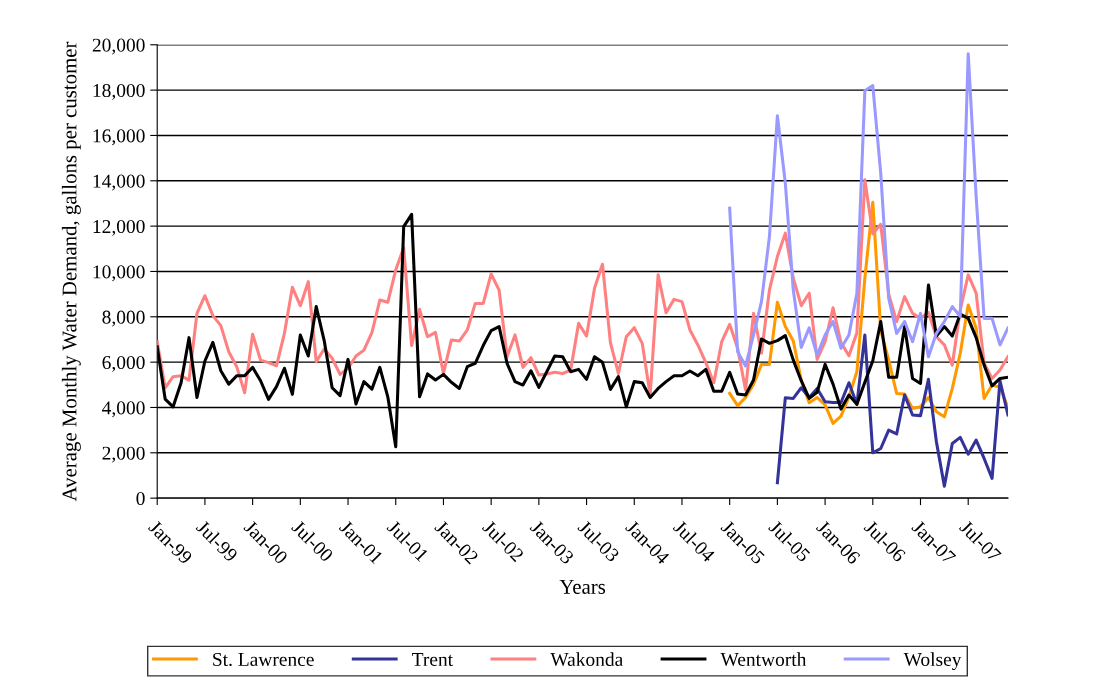 The width and height of the screenshot is (1115, 689). Describe the element at coordinates (123, 409) in the screenshot. I see `y-tick-label: 4,000` at that location.